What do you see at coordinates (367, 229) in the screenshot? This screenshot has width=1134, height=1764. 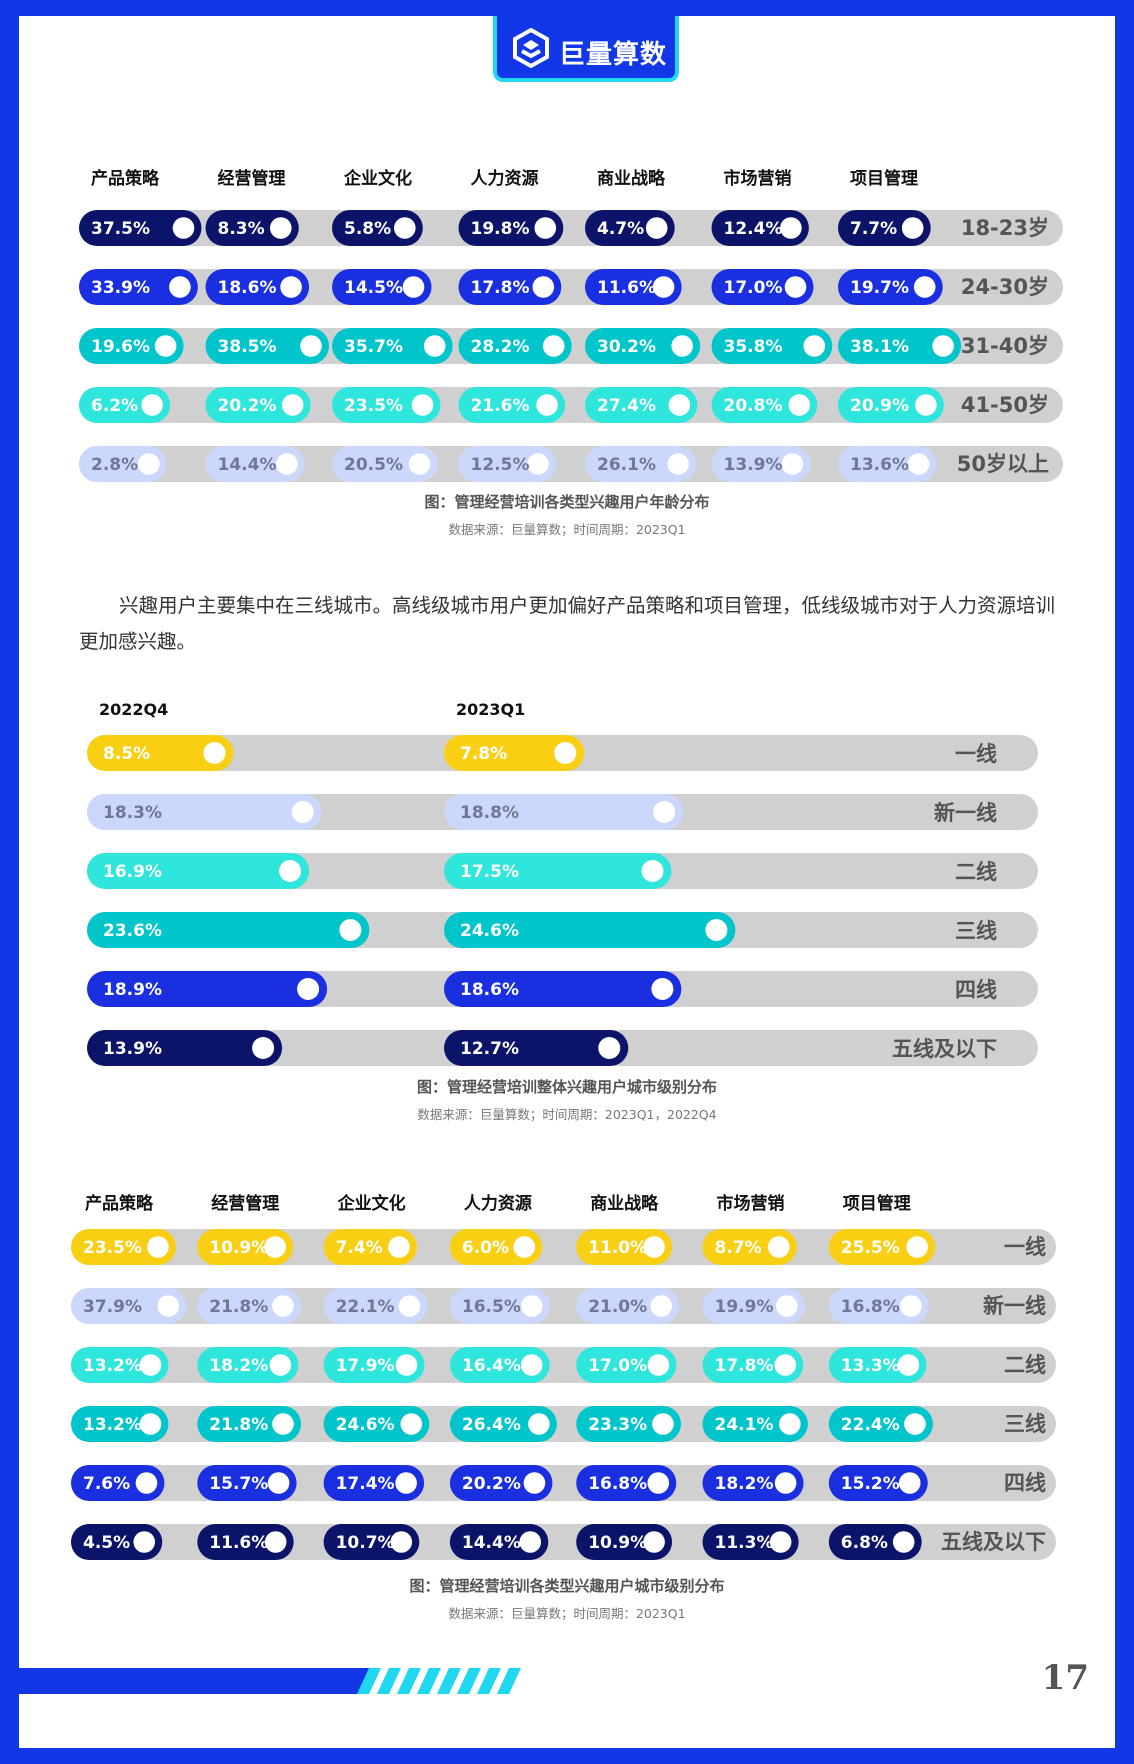 I see `data-label: 5.8%` at bounding box center [367, 229].